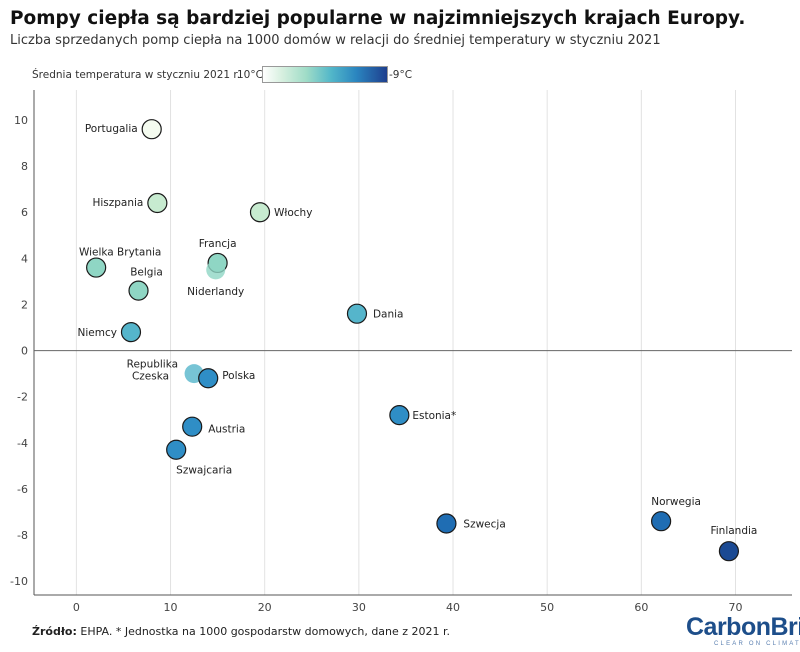 This screenshot has width=800, height=652. What do you see at coordinates (111, 129) in the screenshot?
I see `point-label: Portugalia` at bounding box center [111, 129].